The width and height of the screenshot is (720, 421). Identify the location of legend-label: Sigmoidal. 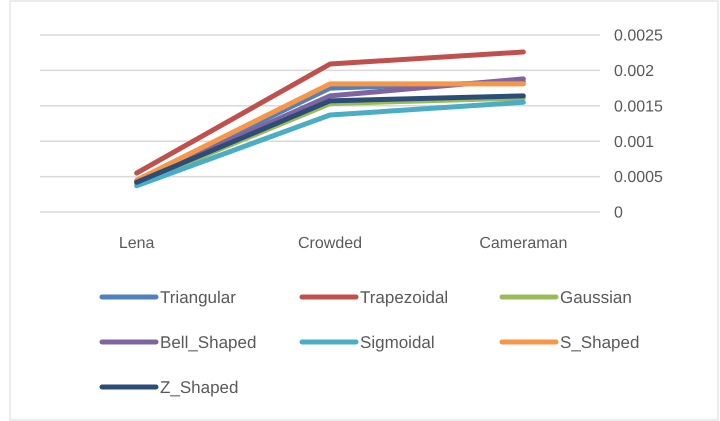
(397, 342).